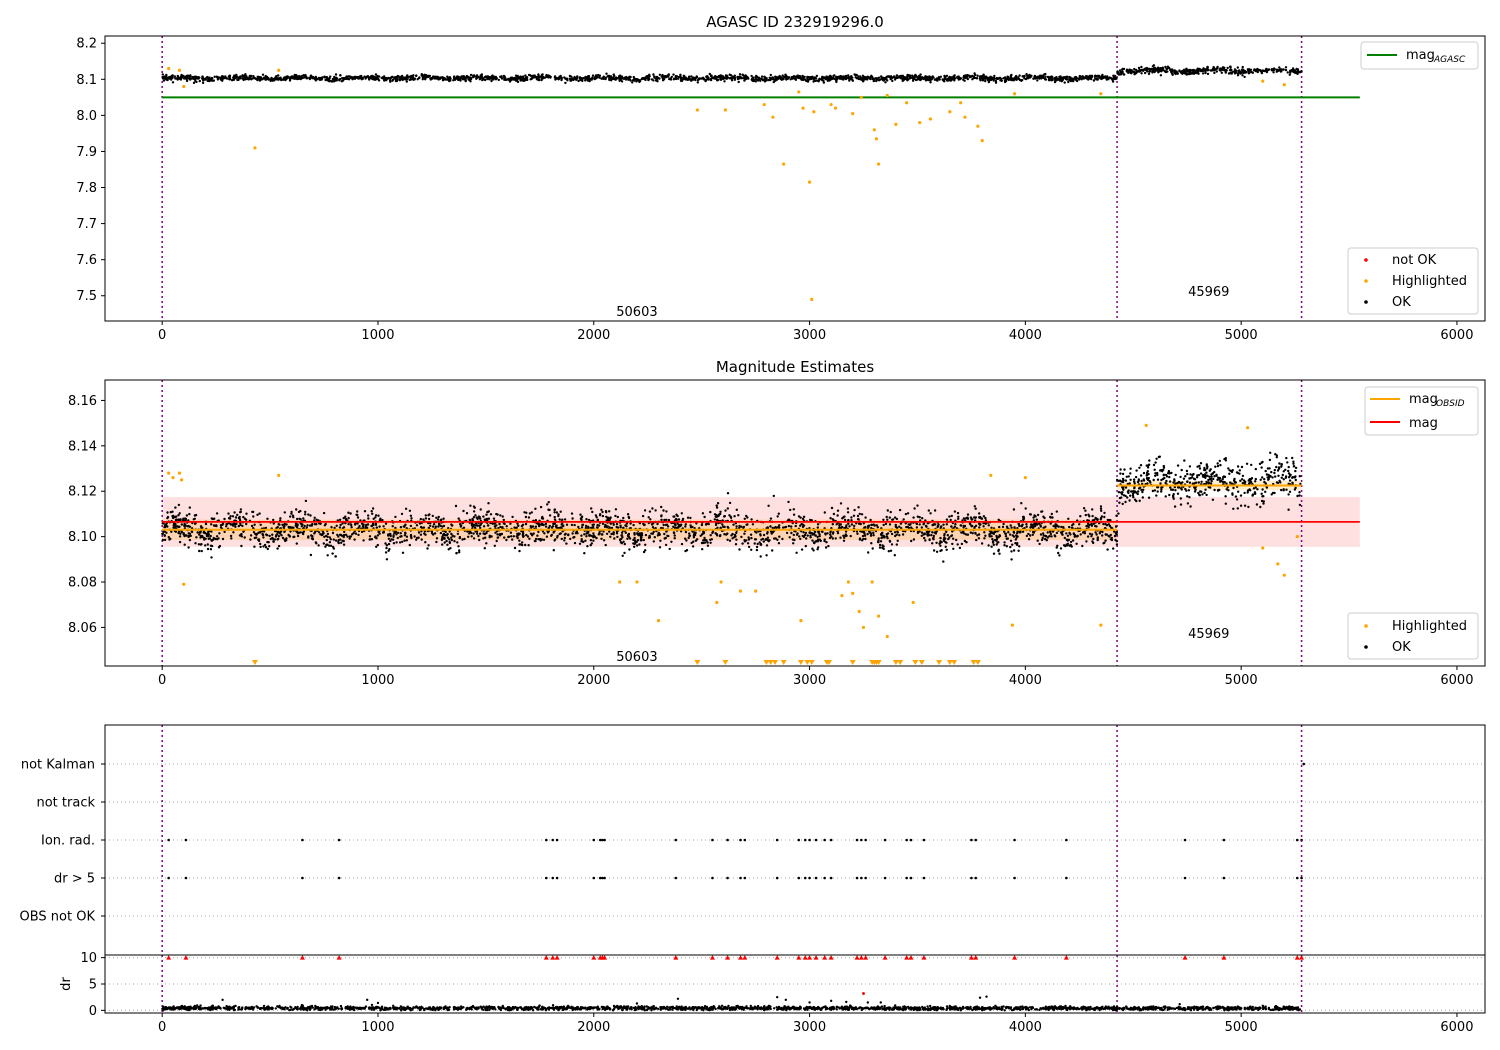  Describe the element at coordinates (377, 335) in the screenshot. I see `p1-xtick-label: 1000` at that location.